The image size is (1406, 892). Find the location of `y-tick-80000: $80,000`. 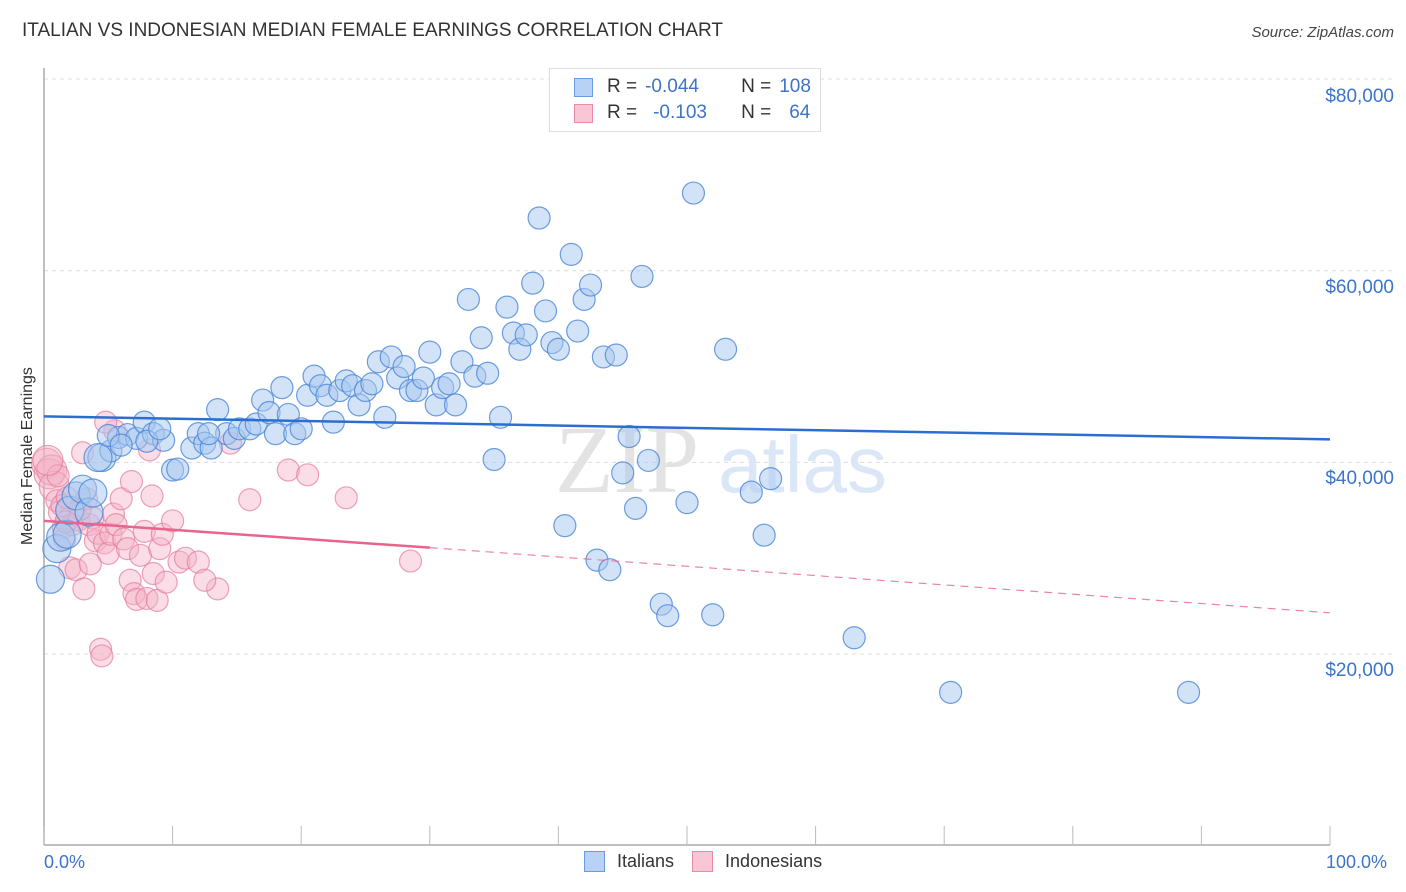

y-tick-80000: $80,000 is located at coordinates (1359, 96).